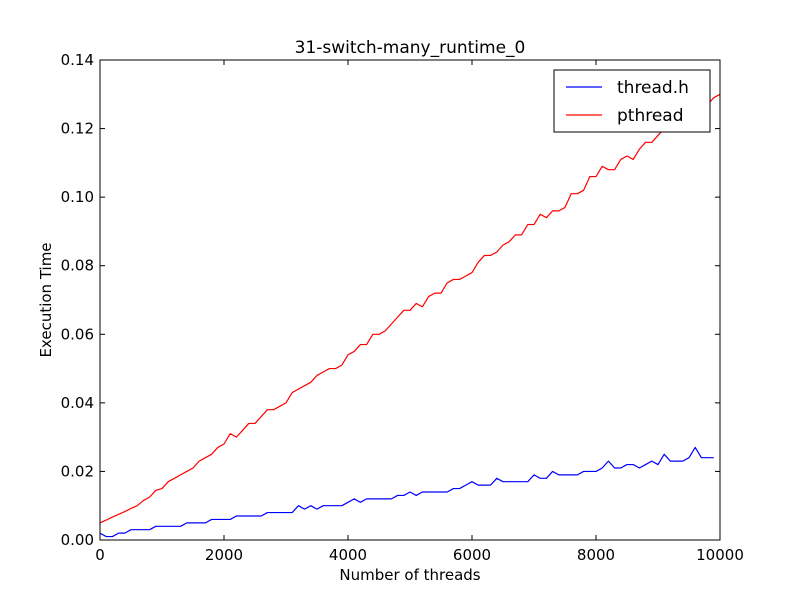 Image resolution: width=800 pixels, height=600 pixels. I want to click on x-tick-label: 0, so click(100, 555).